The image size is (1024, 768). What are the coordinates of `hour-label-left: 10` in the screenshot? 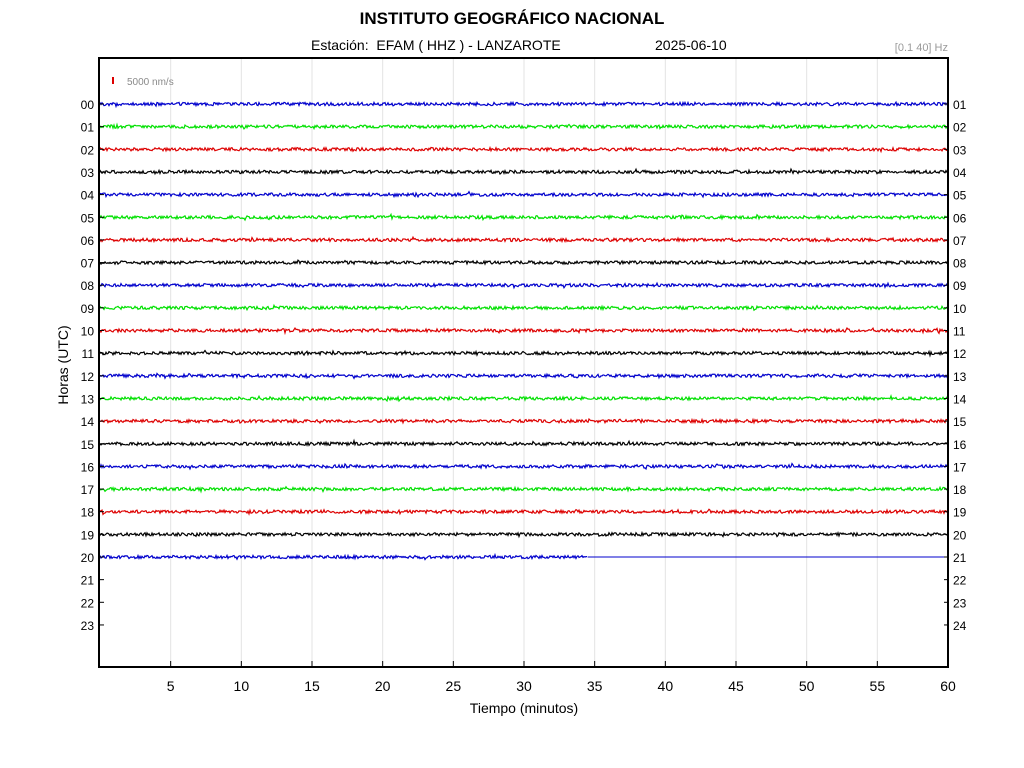 It's located at (88, 332).